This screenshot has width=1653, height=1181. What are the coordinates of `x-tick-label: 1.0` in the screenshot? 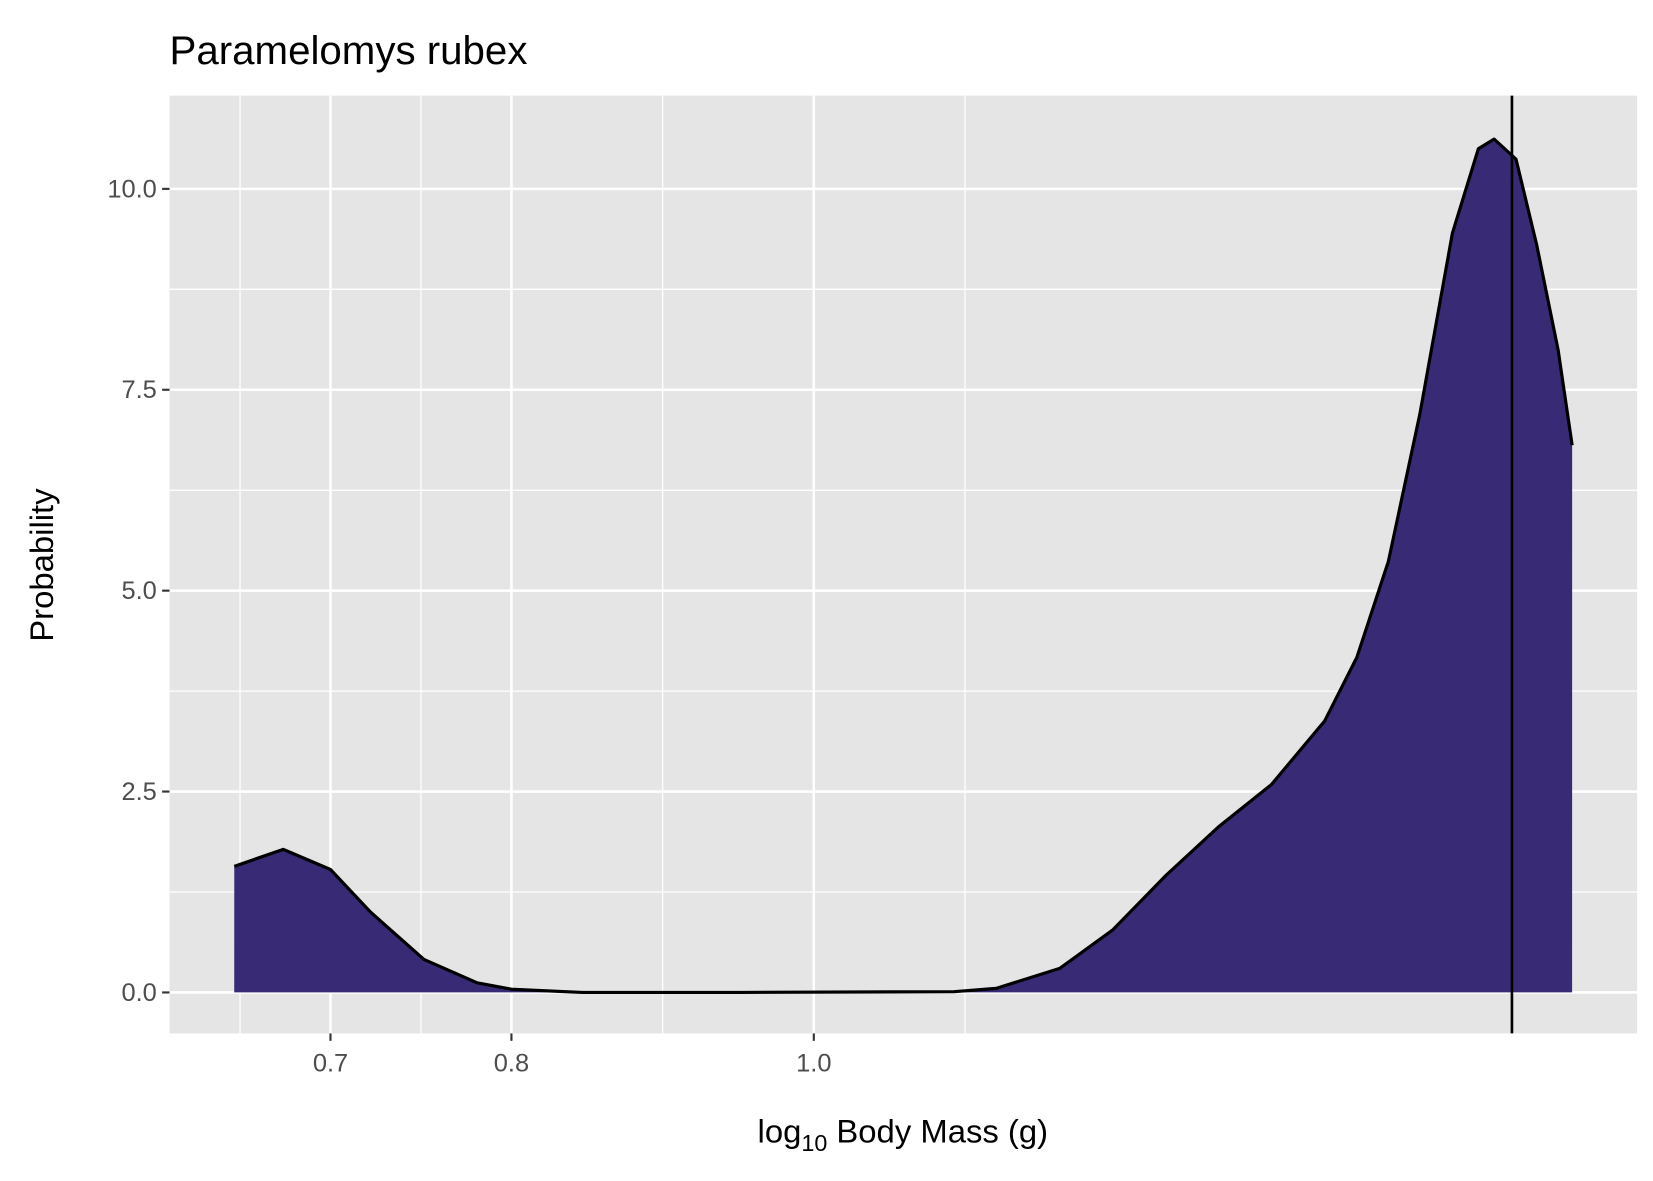 It's located at (813, 1064).